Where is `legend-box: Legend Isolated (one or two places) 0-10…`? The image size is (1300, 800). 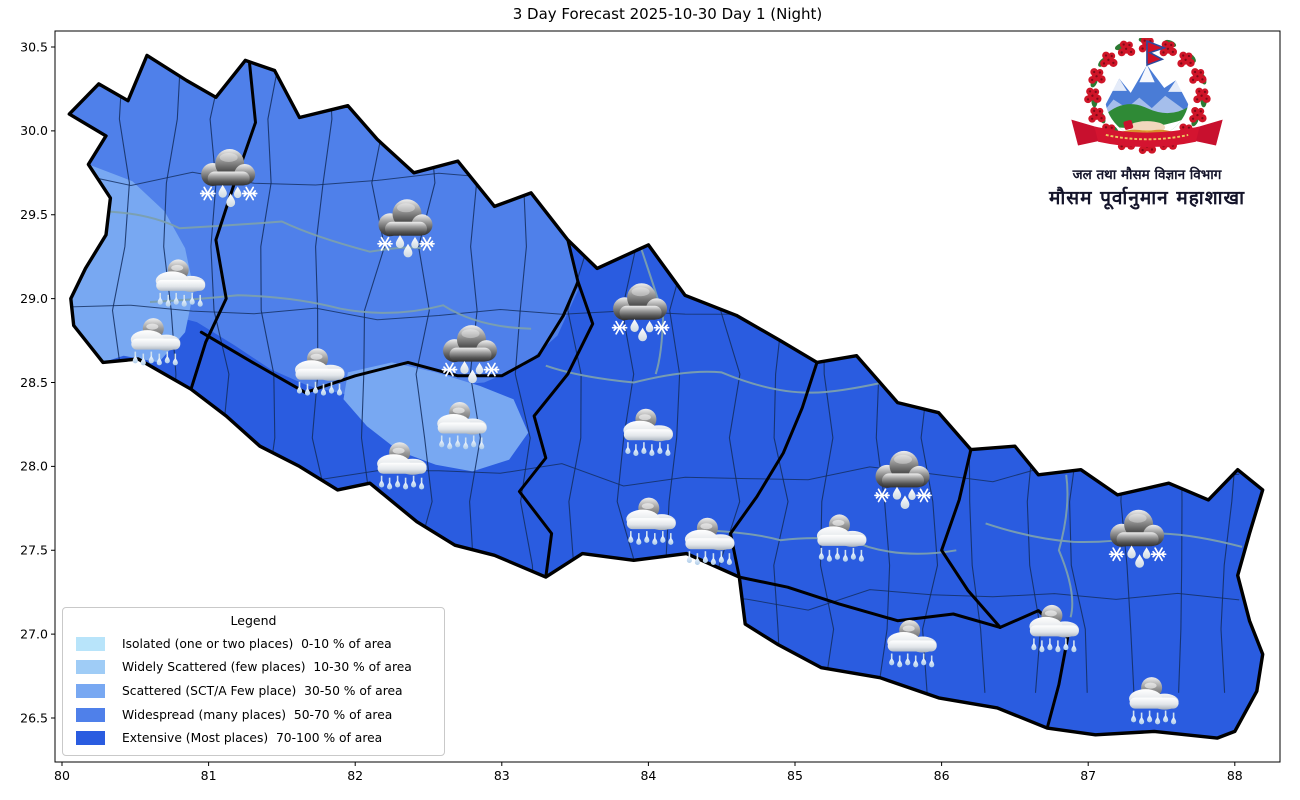 legend-box: Legend Isolated (one or two places) 0-10… is located at coordinates (253, 681).